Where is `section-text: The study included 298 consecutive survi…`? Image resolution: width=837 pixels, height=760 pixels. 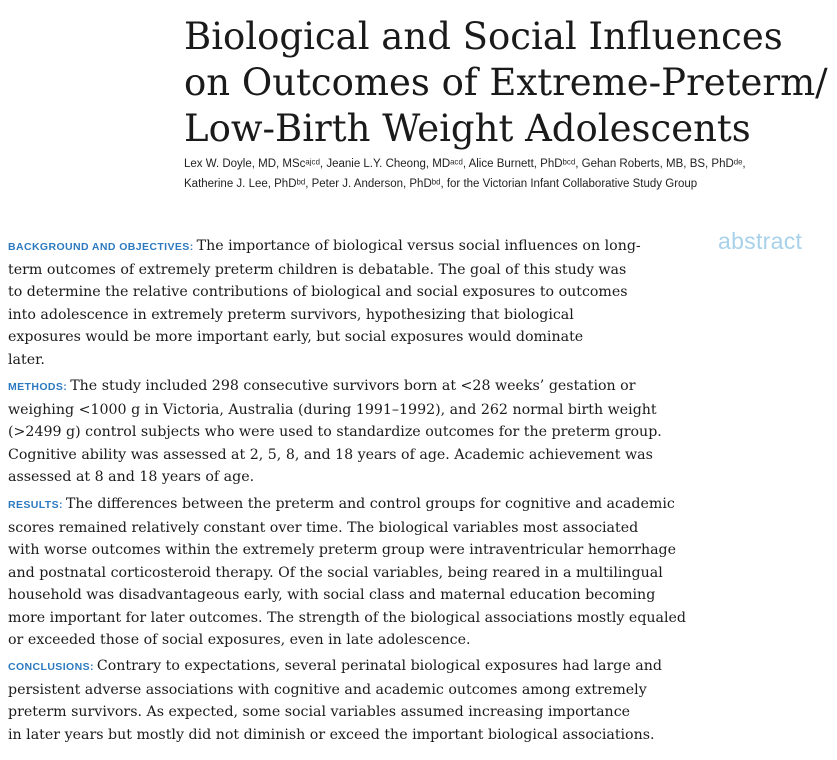
section-text: The study included 298 consecutive survi… is located at coordinates (353, 386).